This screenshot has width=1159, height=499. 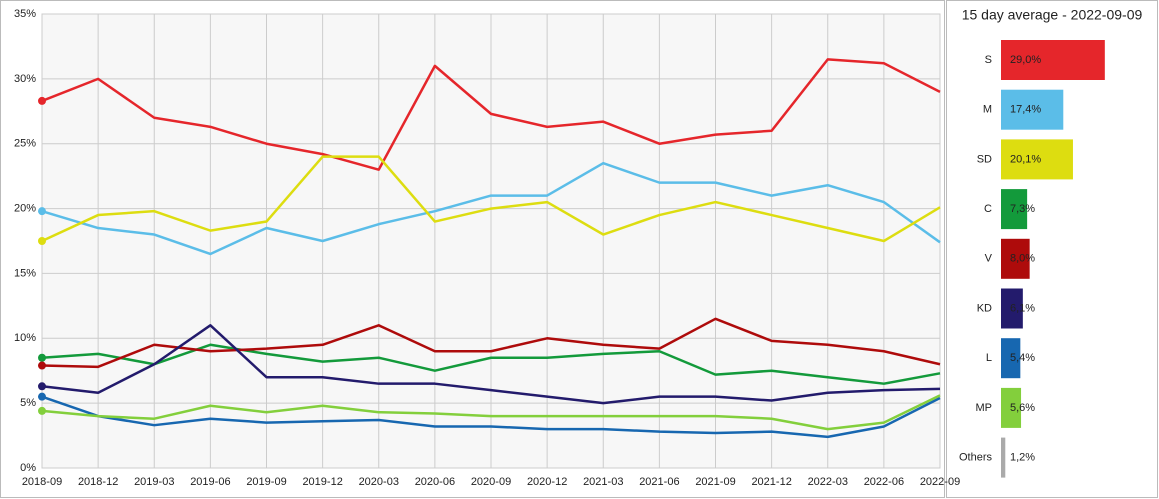 I want to click on y-tick-label: 20%, so click(x=25, y=208).